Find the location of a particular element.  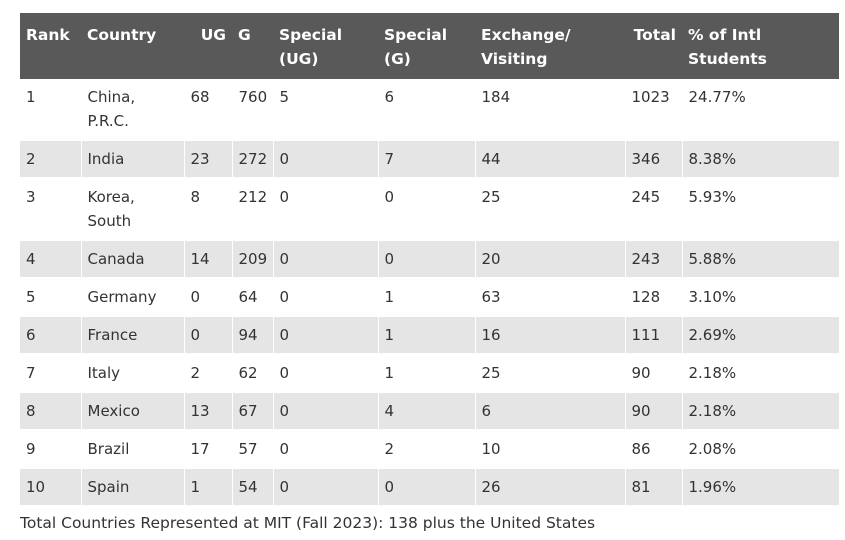

table-row: 3 Korea, South 8 212 0 0 25 245 5.93% is located at coordinates (429, 209).